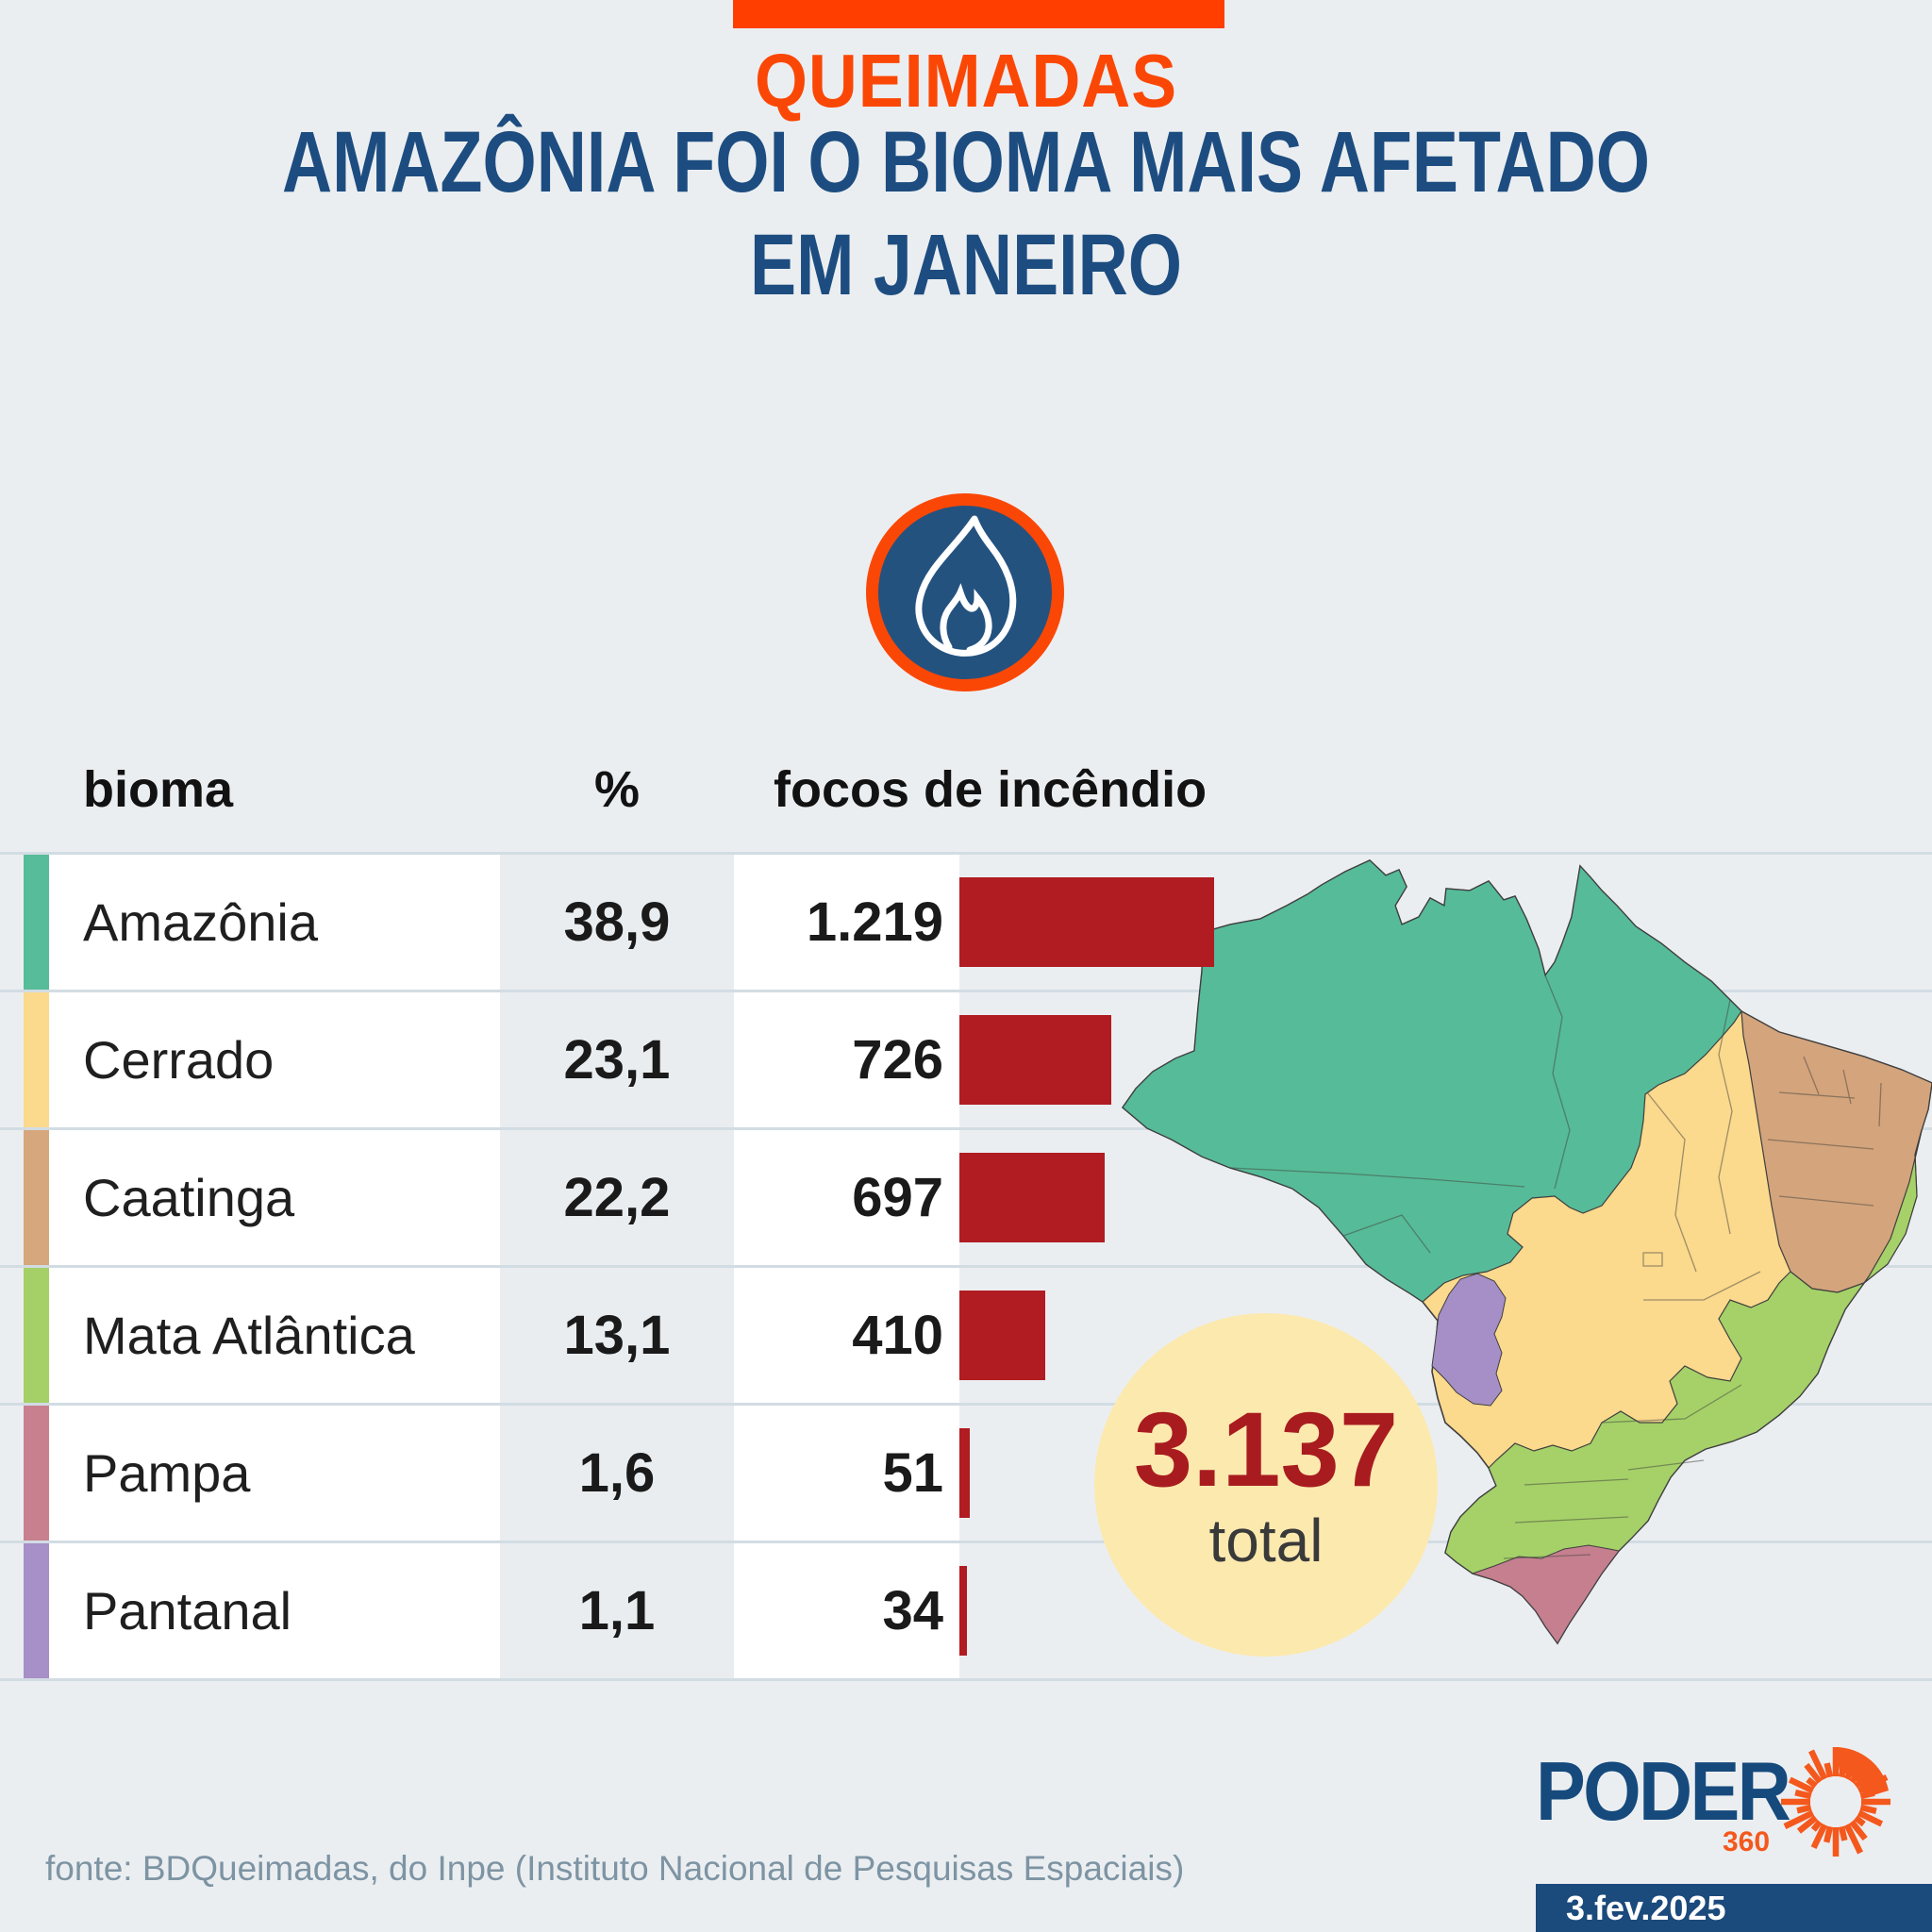  I want to click on title-line-1: AMAZÔNIA FOI O BIOMA MAIS AFETADO, so click(966, 162).